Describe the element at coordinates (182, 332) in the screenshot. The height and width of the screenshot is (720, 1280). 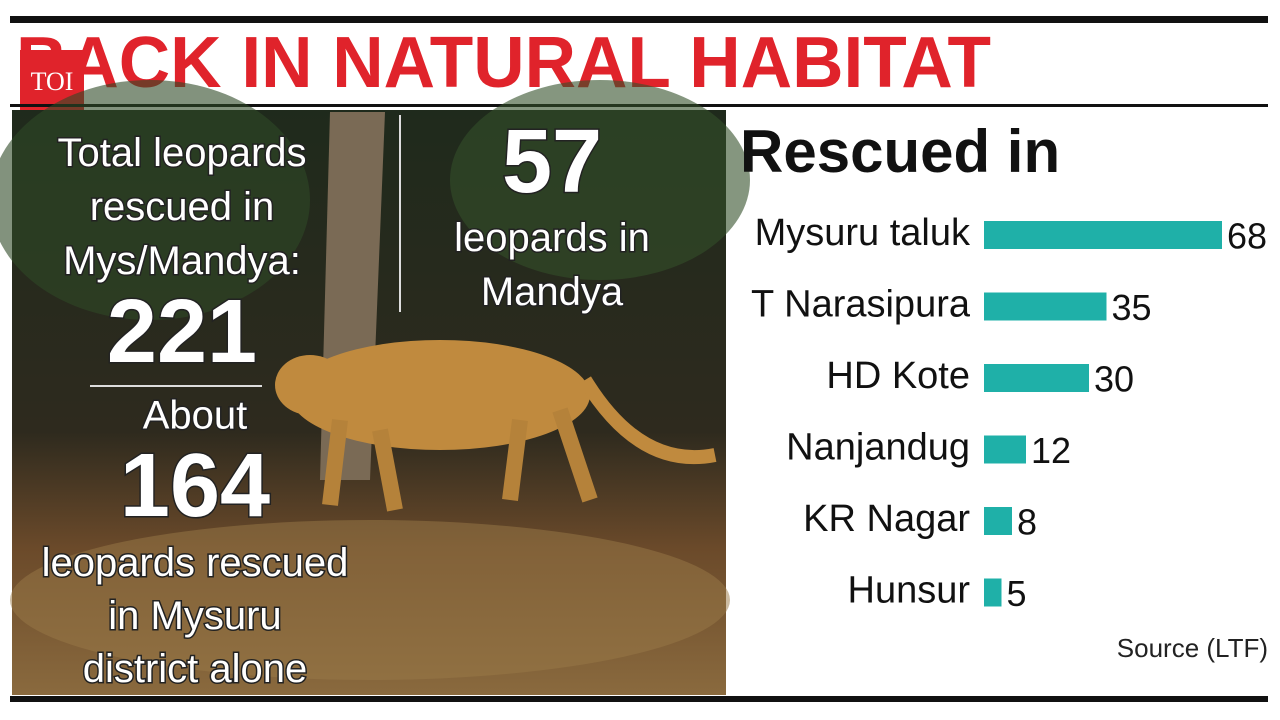
I see `total-value: 221` at that location.